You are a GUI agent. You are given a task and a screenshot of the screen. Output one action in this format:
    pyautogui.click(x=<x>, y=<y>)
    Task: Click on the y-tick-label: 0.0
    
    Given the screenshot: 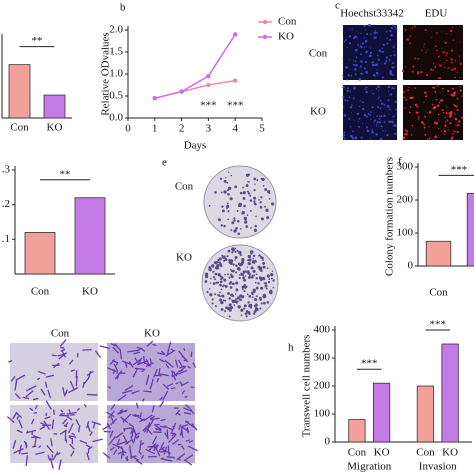 What is the action you would take?
    pyautogui.click(x=116, y=118)
    